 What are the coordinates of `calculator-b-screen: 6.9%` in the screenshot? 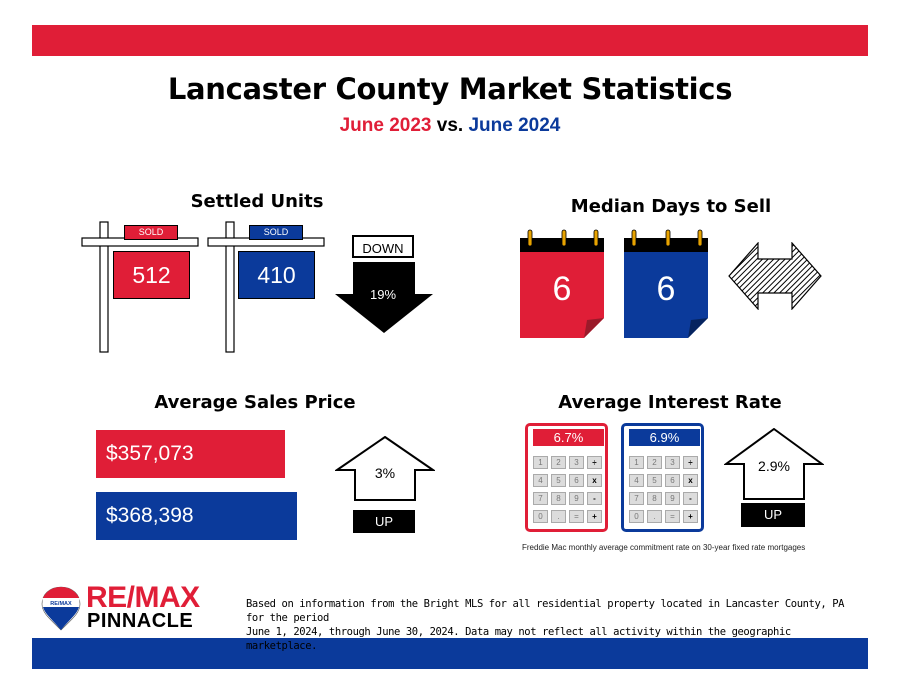 It's located at (664, 437).